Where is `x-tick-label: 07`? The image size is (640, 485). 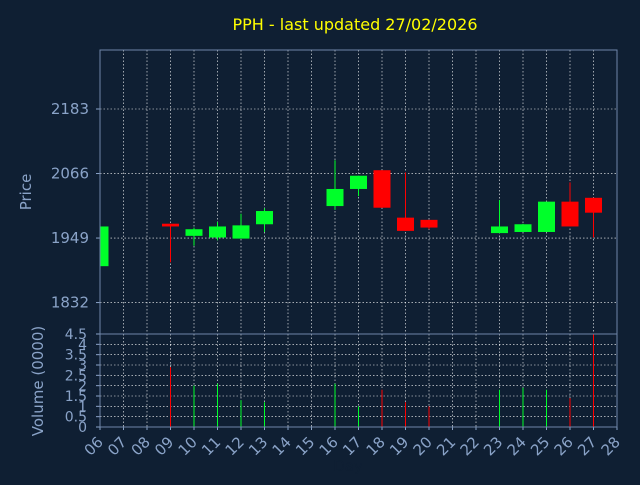
x-tick-label: 07 is located at coordinates (117, 446).